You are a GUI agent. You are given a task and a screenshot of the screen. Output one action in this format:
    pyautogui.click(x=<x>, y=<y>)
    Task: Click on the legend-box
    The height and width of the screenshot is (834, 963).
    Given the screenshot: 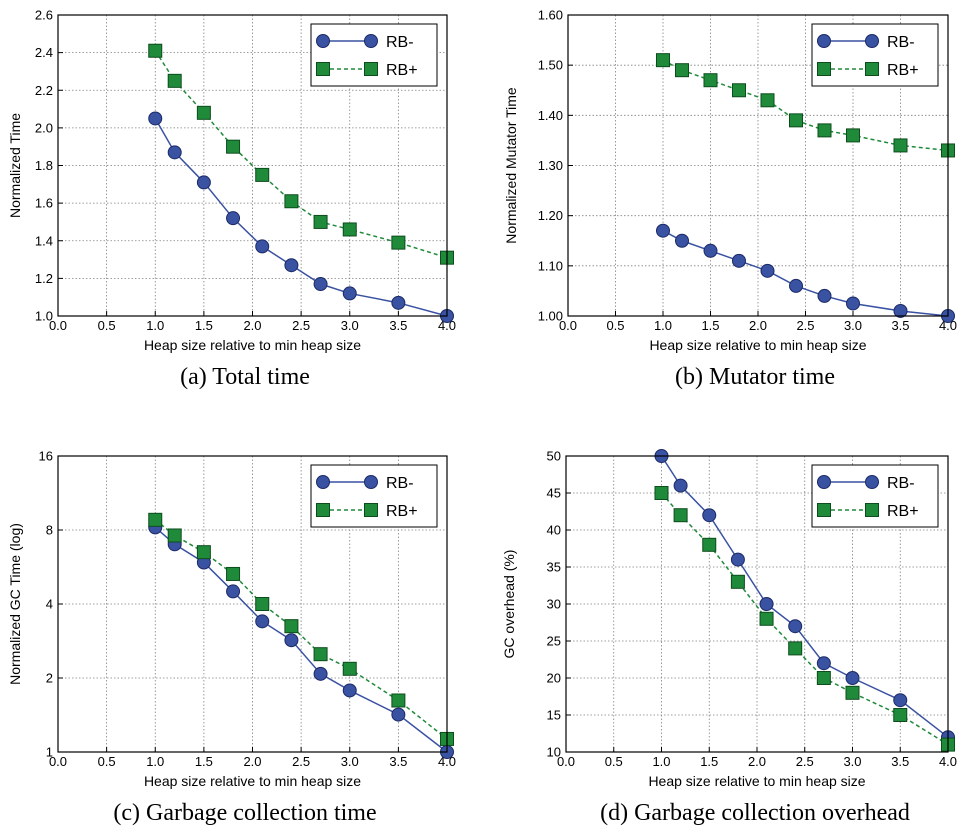 What is the action you would take?
    pyautogui.click(x=374, y=55)
    